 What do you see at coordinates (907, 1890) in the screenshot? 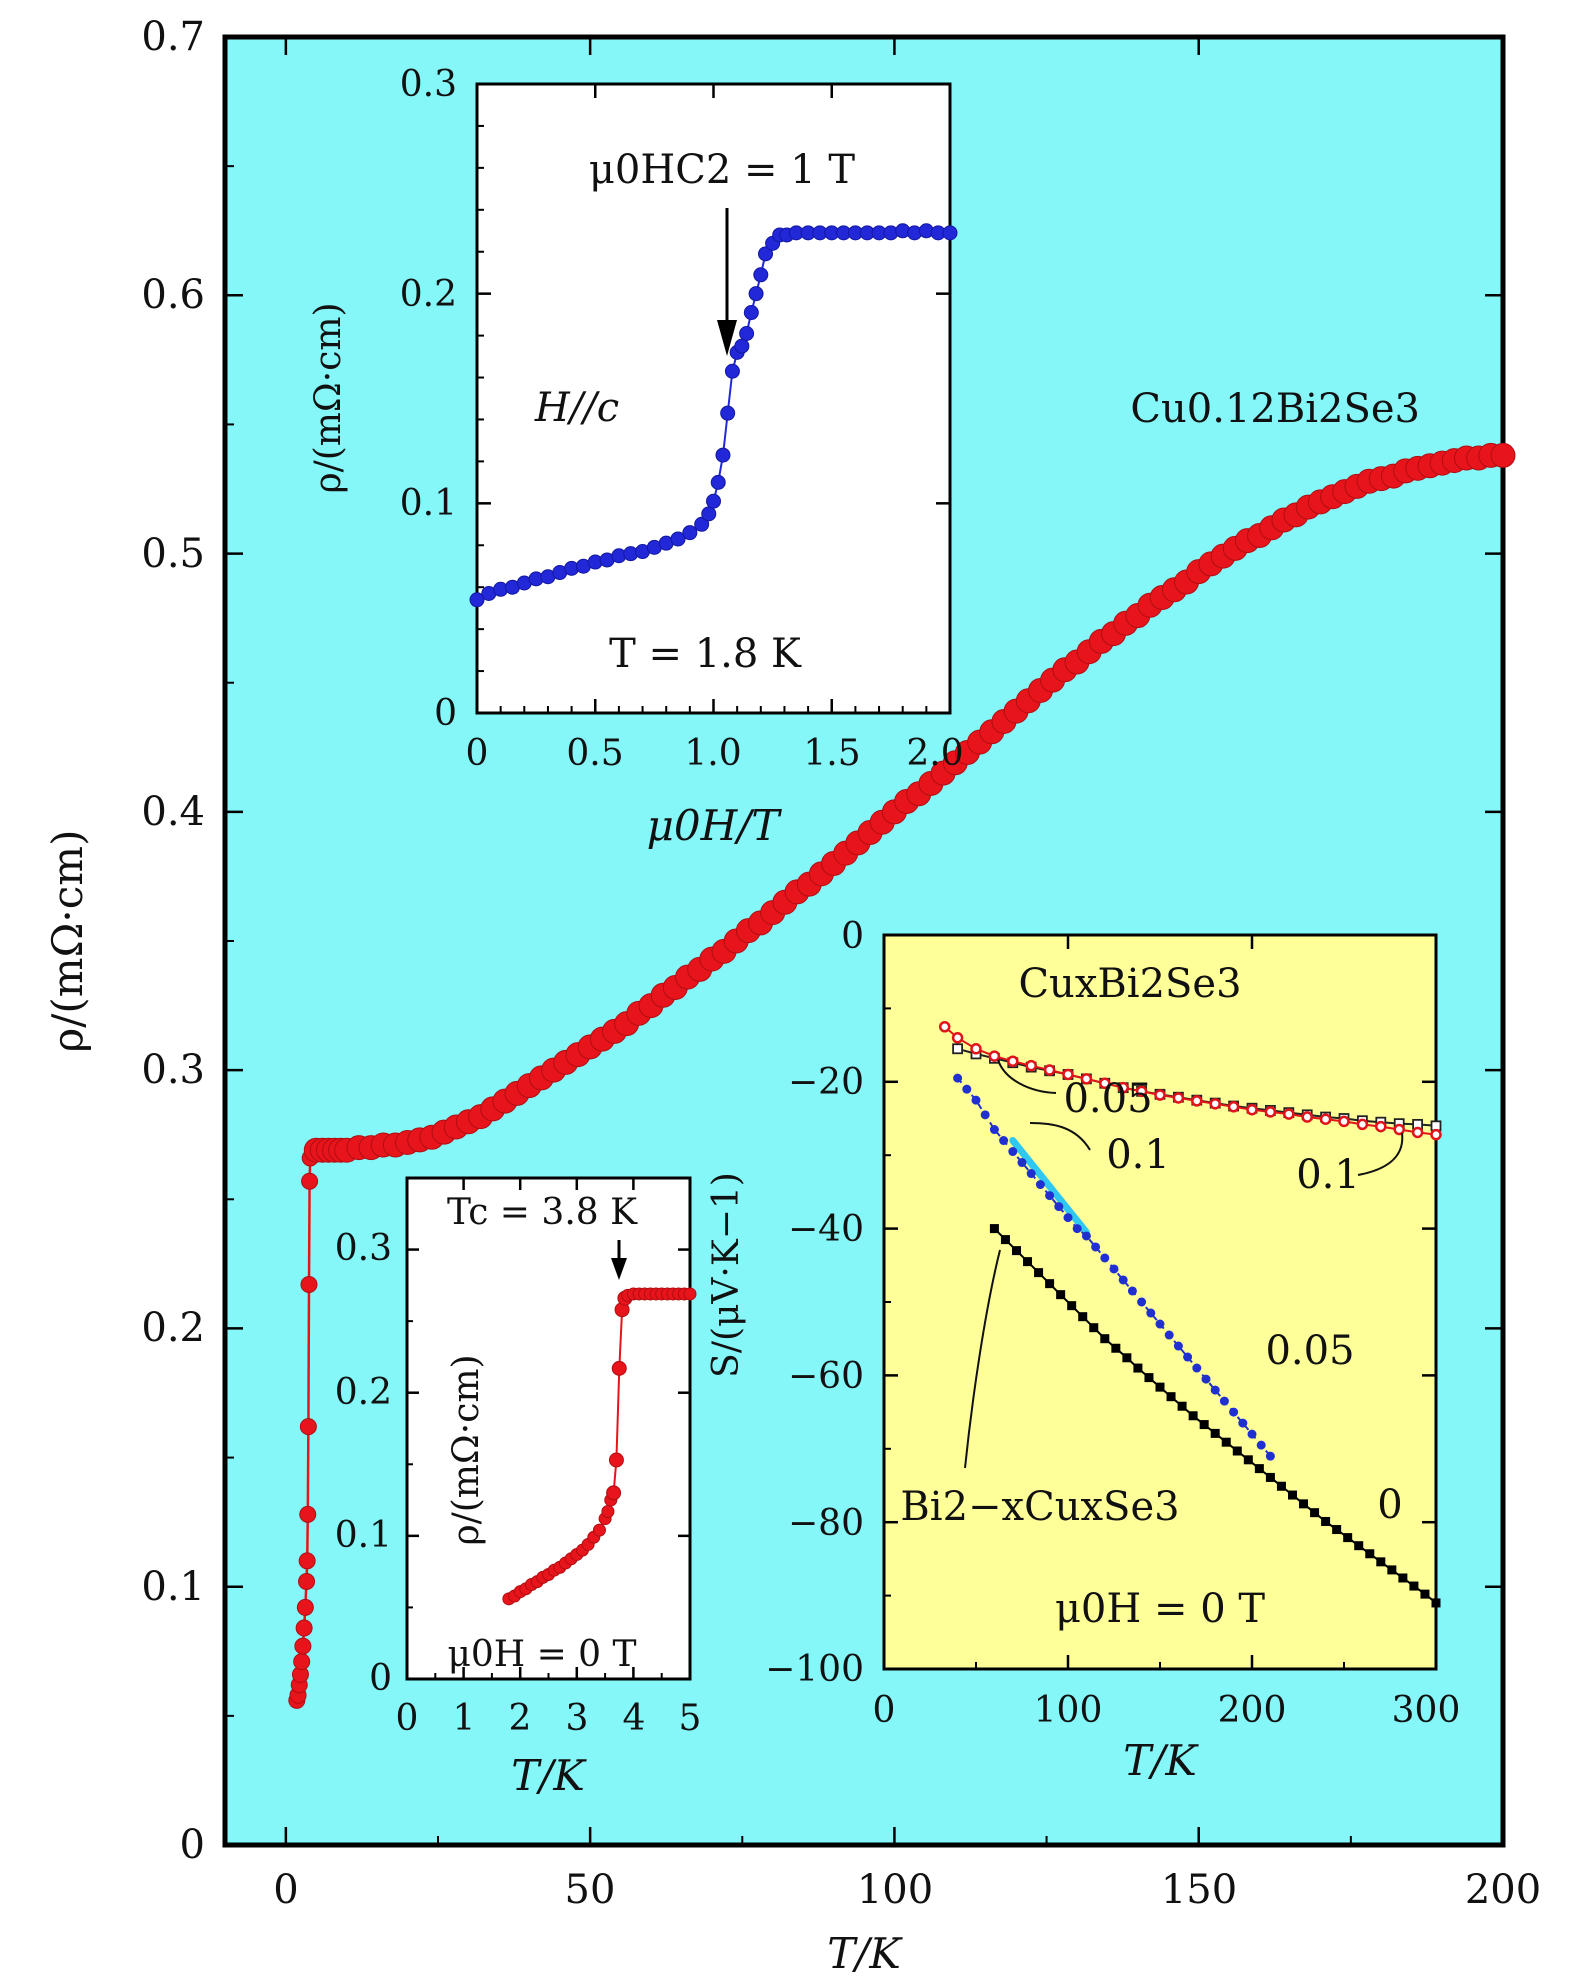
I see `main-x-tick-labels: 0 50 100 150 200` at bounding box center [907, 1890].